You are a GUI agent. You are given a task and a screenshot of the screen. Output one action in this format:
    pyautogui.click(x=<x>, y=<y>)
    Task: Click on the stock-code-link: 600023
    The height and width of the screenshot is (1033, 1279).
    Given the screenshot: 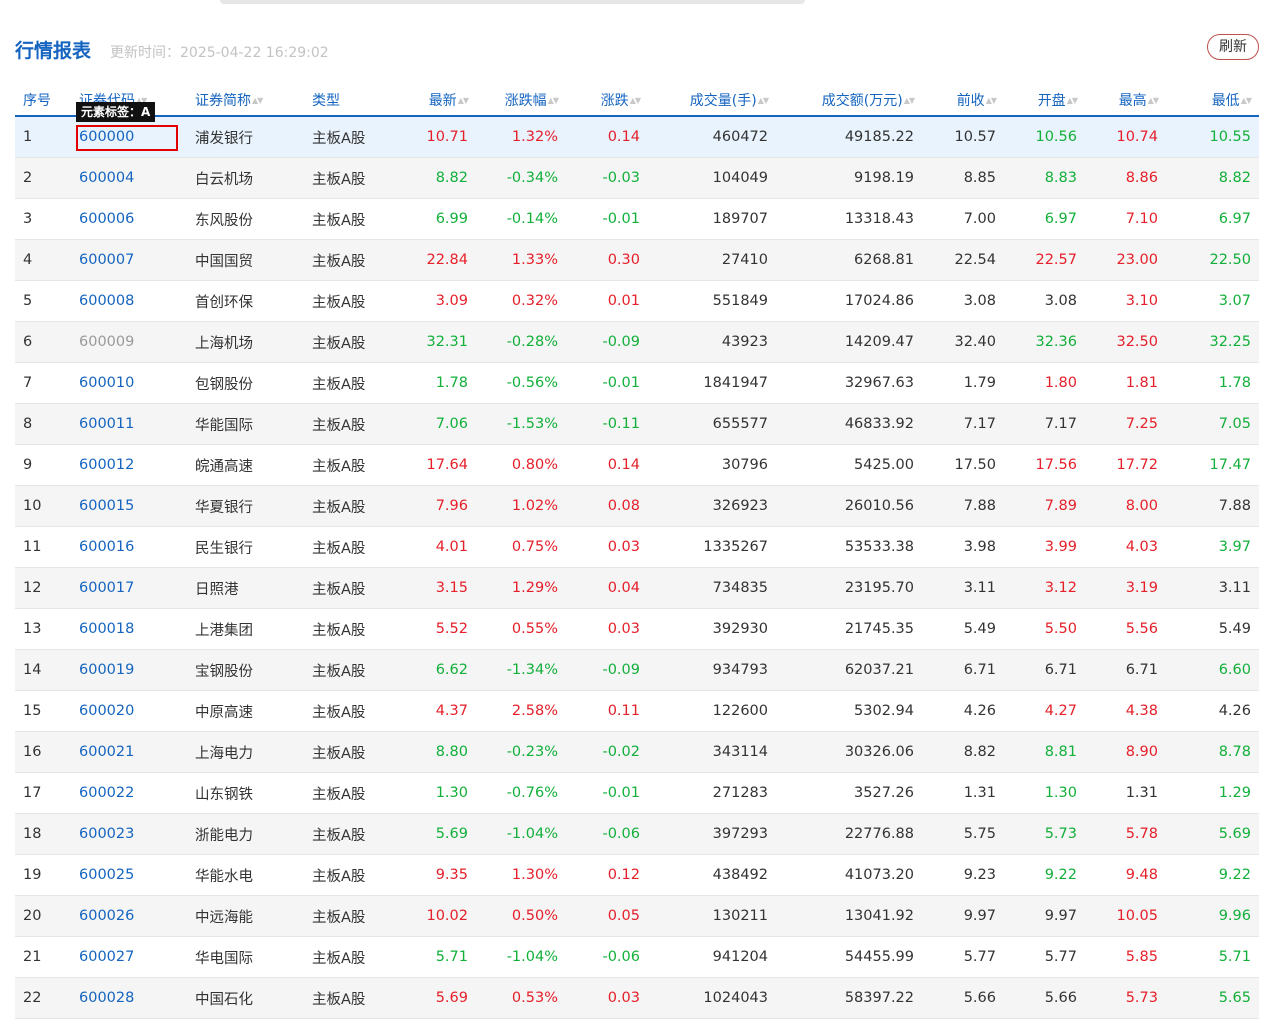 What is the action you would take?
    pyautogui.click(x=107, y=834)
    